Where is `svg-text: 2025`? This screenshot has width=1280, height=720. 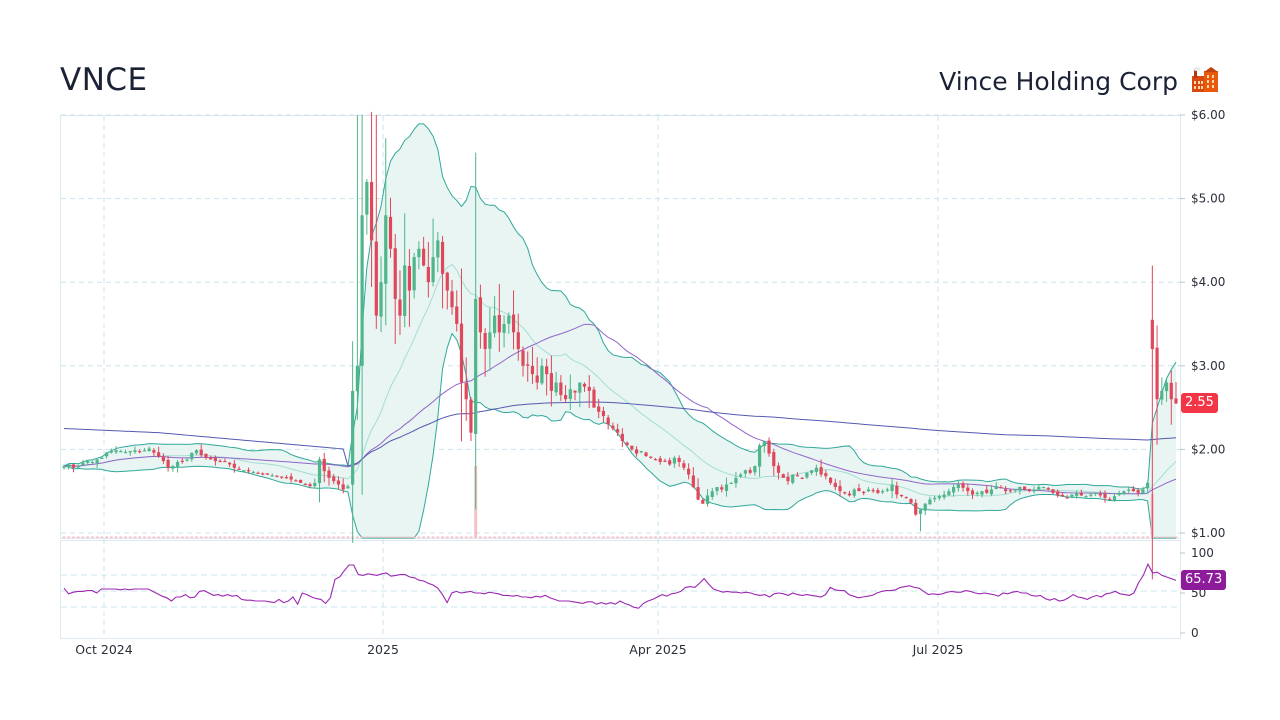 svg-text: 2025 is located at coordinates (383, 649).